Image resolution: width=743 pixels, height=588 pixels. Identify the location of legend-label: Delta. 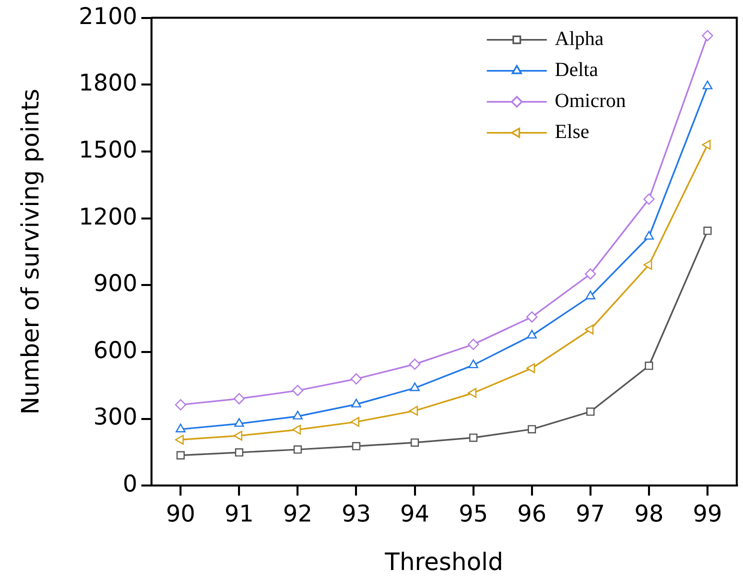
(576, 70).